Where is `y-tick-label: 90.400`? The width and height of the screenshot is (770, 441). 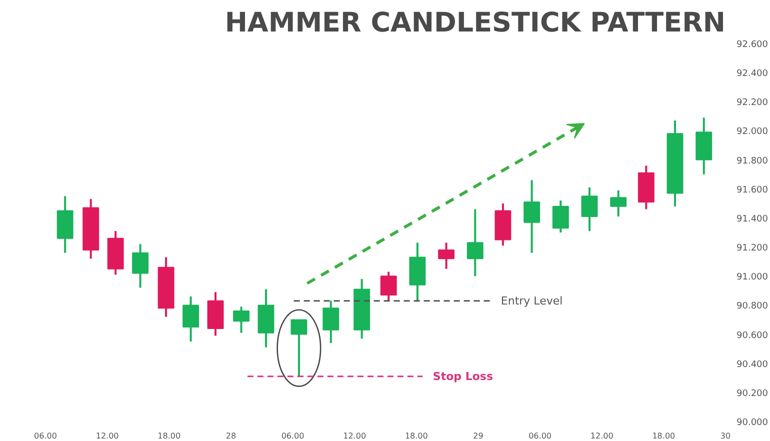 y-tick-label: 90.400 is located at coordinates (752, 365).